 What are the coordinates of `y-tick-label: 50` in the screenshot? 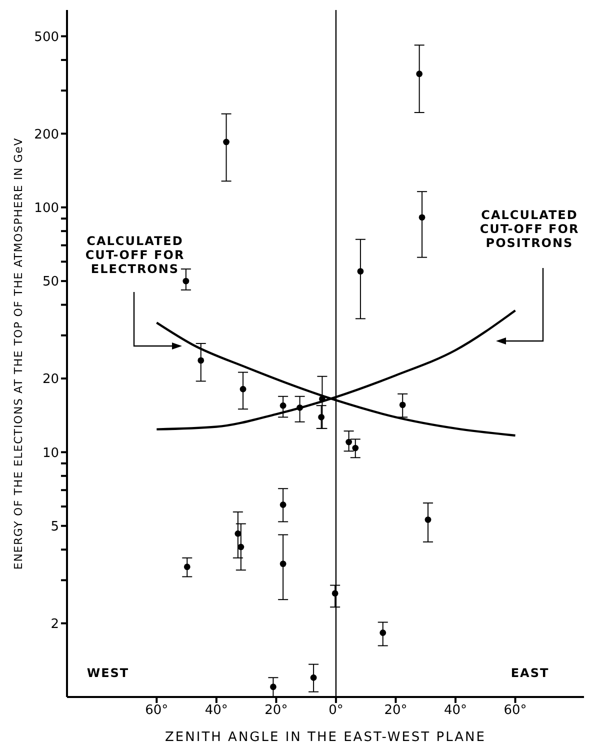 It's located at (50, 282).